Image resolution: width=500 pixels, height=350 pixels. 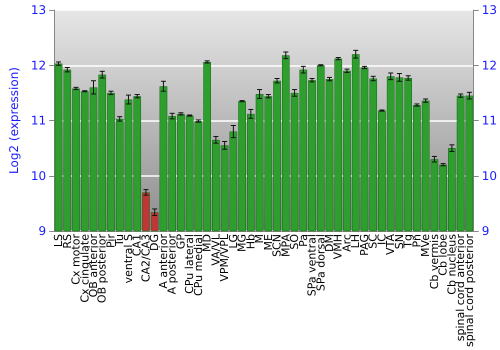 What do you see at coordinates (490, 121) in the screenshot?
I see `y2-tick-label: 11` at bounding box center [490, 121].